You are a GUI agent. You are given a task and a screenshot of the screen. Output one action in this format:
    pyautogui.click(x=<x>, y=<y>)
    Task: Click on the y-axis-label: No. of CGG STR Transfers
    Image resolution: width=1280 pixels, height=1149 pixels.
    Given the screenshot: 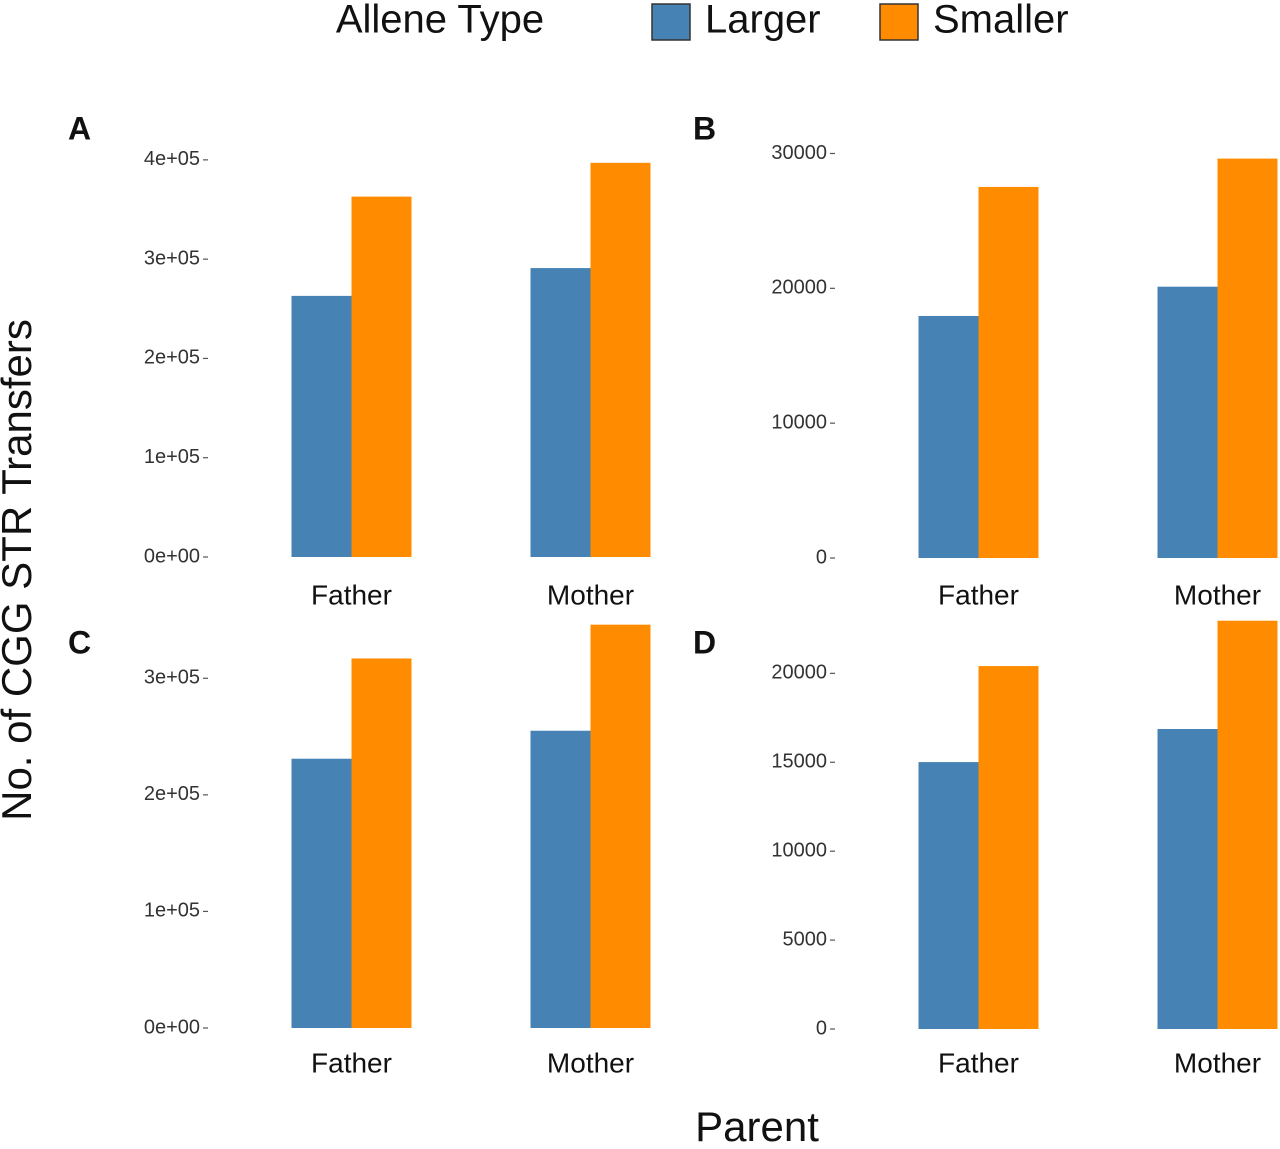 What is the action you would take?
    pyautogui.click(x=20, y=570)
    